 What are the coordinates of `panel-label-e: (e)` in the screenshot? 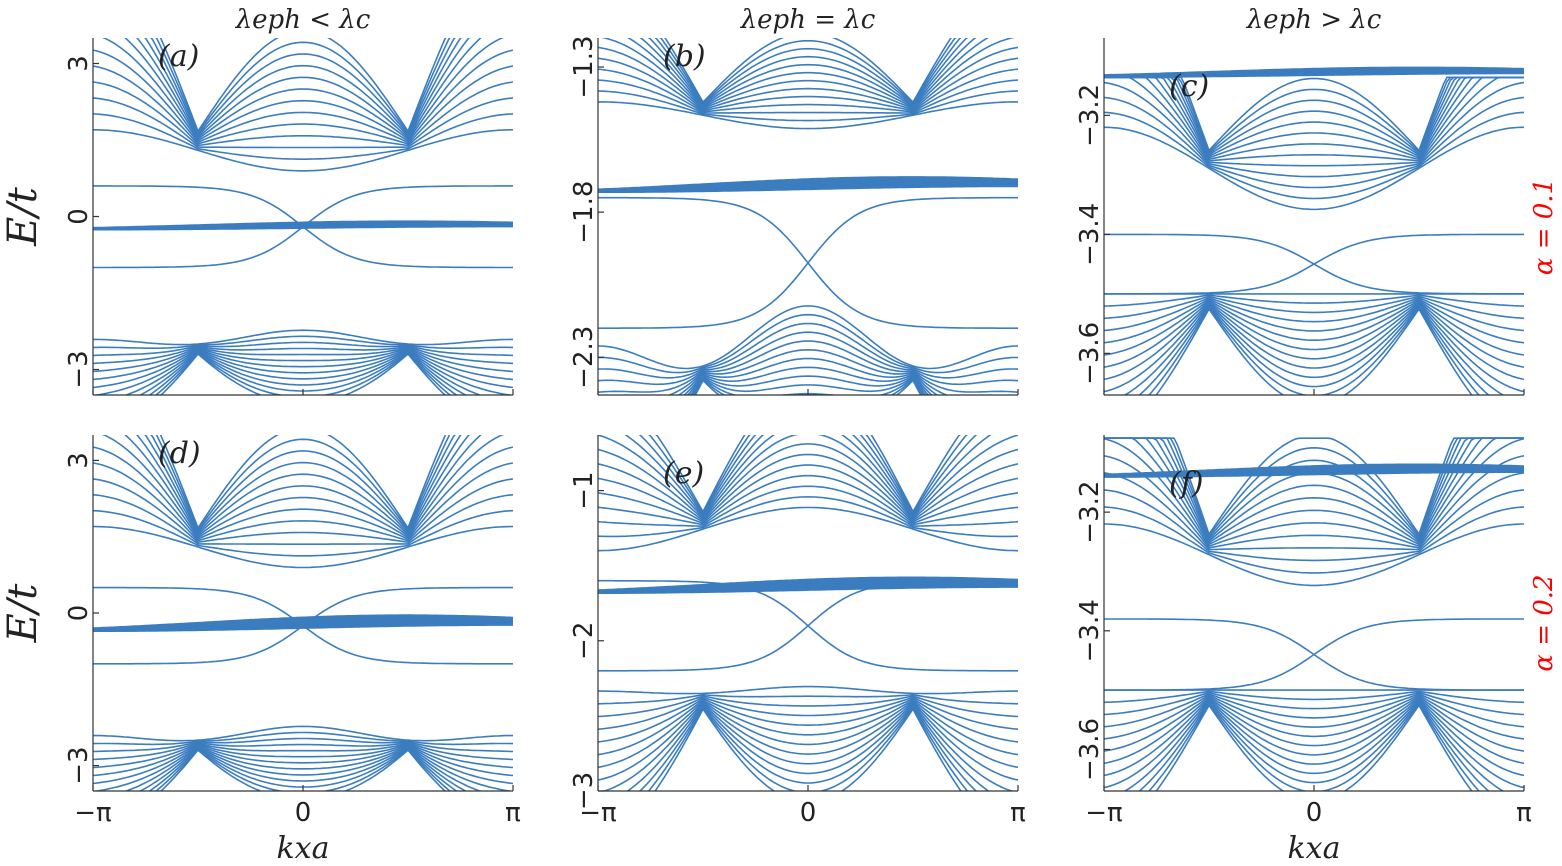 It's located at (683, 473).